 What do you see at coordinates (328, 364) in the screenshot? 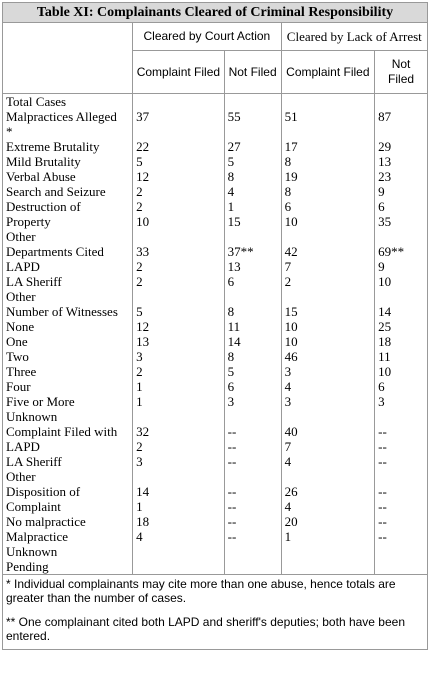
I see `value-cell: 15 10 10 46 3 4 3` at bounding box center [328, 364].